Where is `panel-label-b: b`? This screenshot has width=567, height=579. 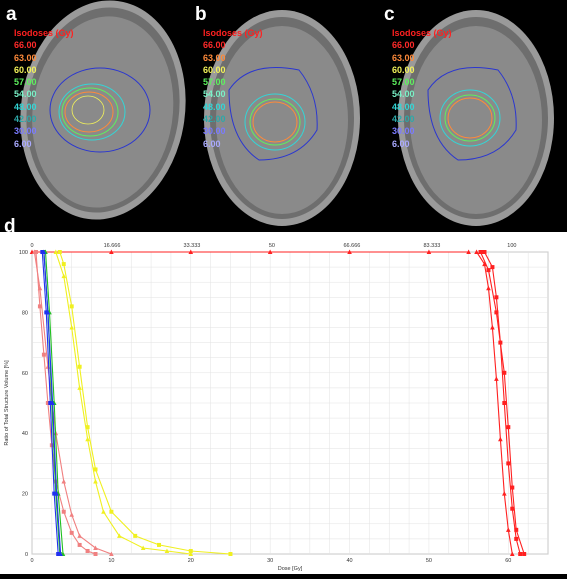 panel-label-b: b is located at coordinates (201, 14).